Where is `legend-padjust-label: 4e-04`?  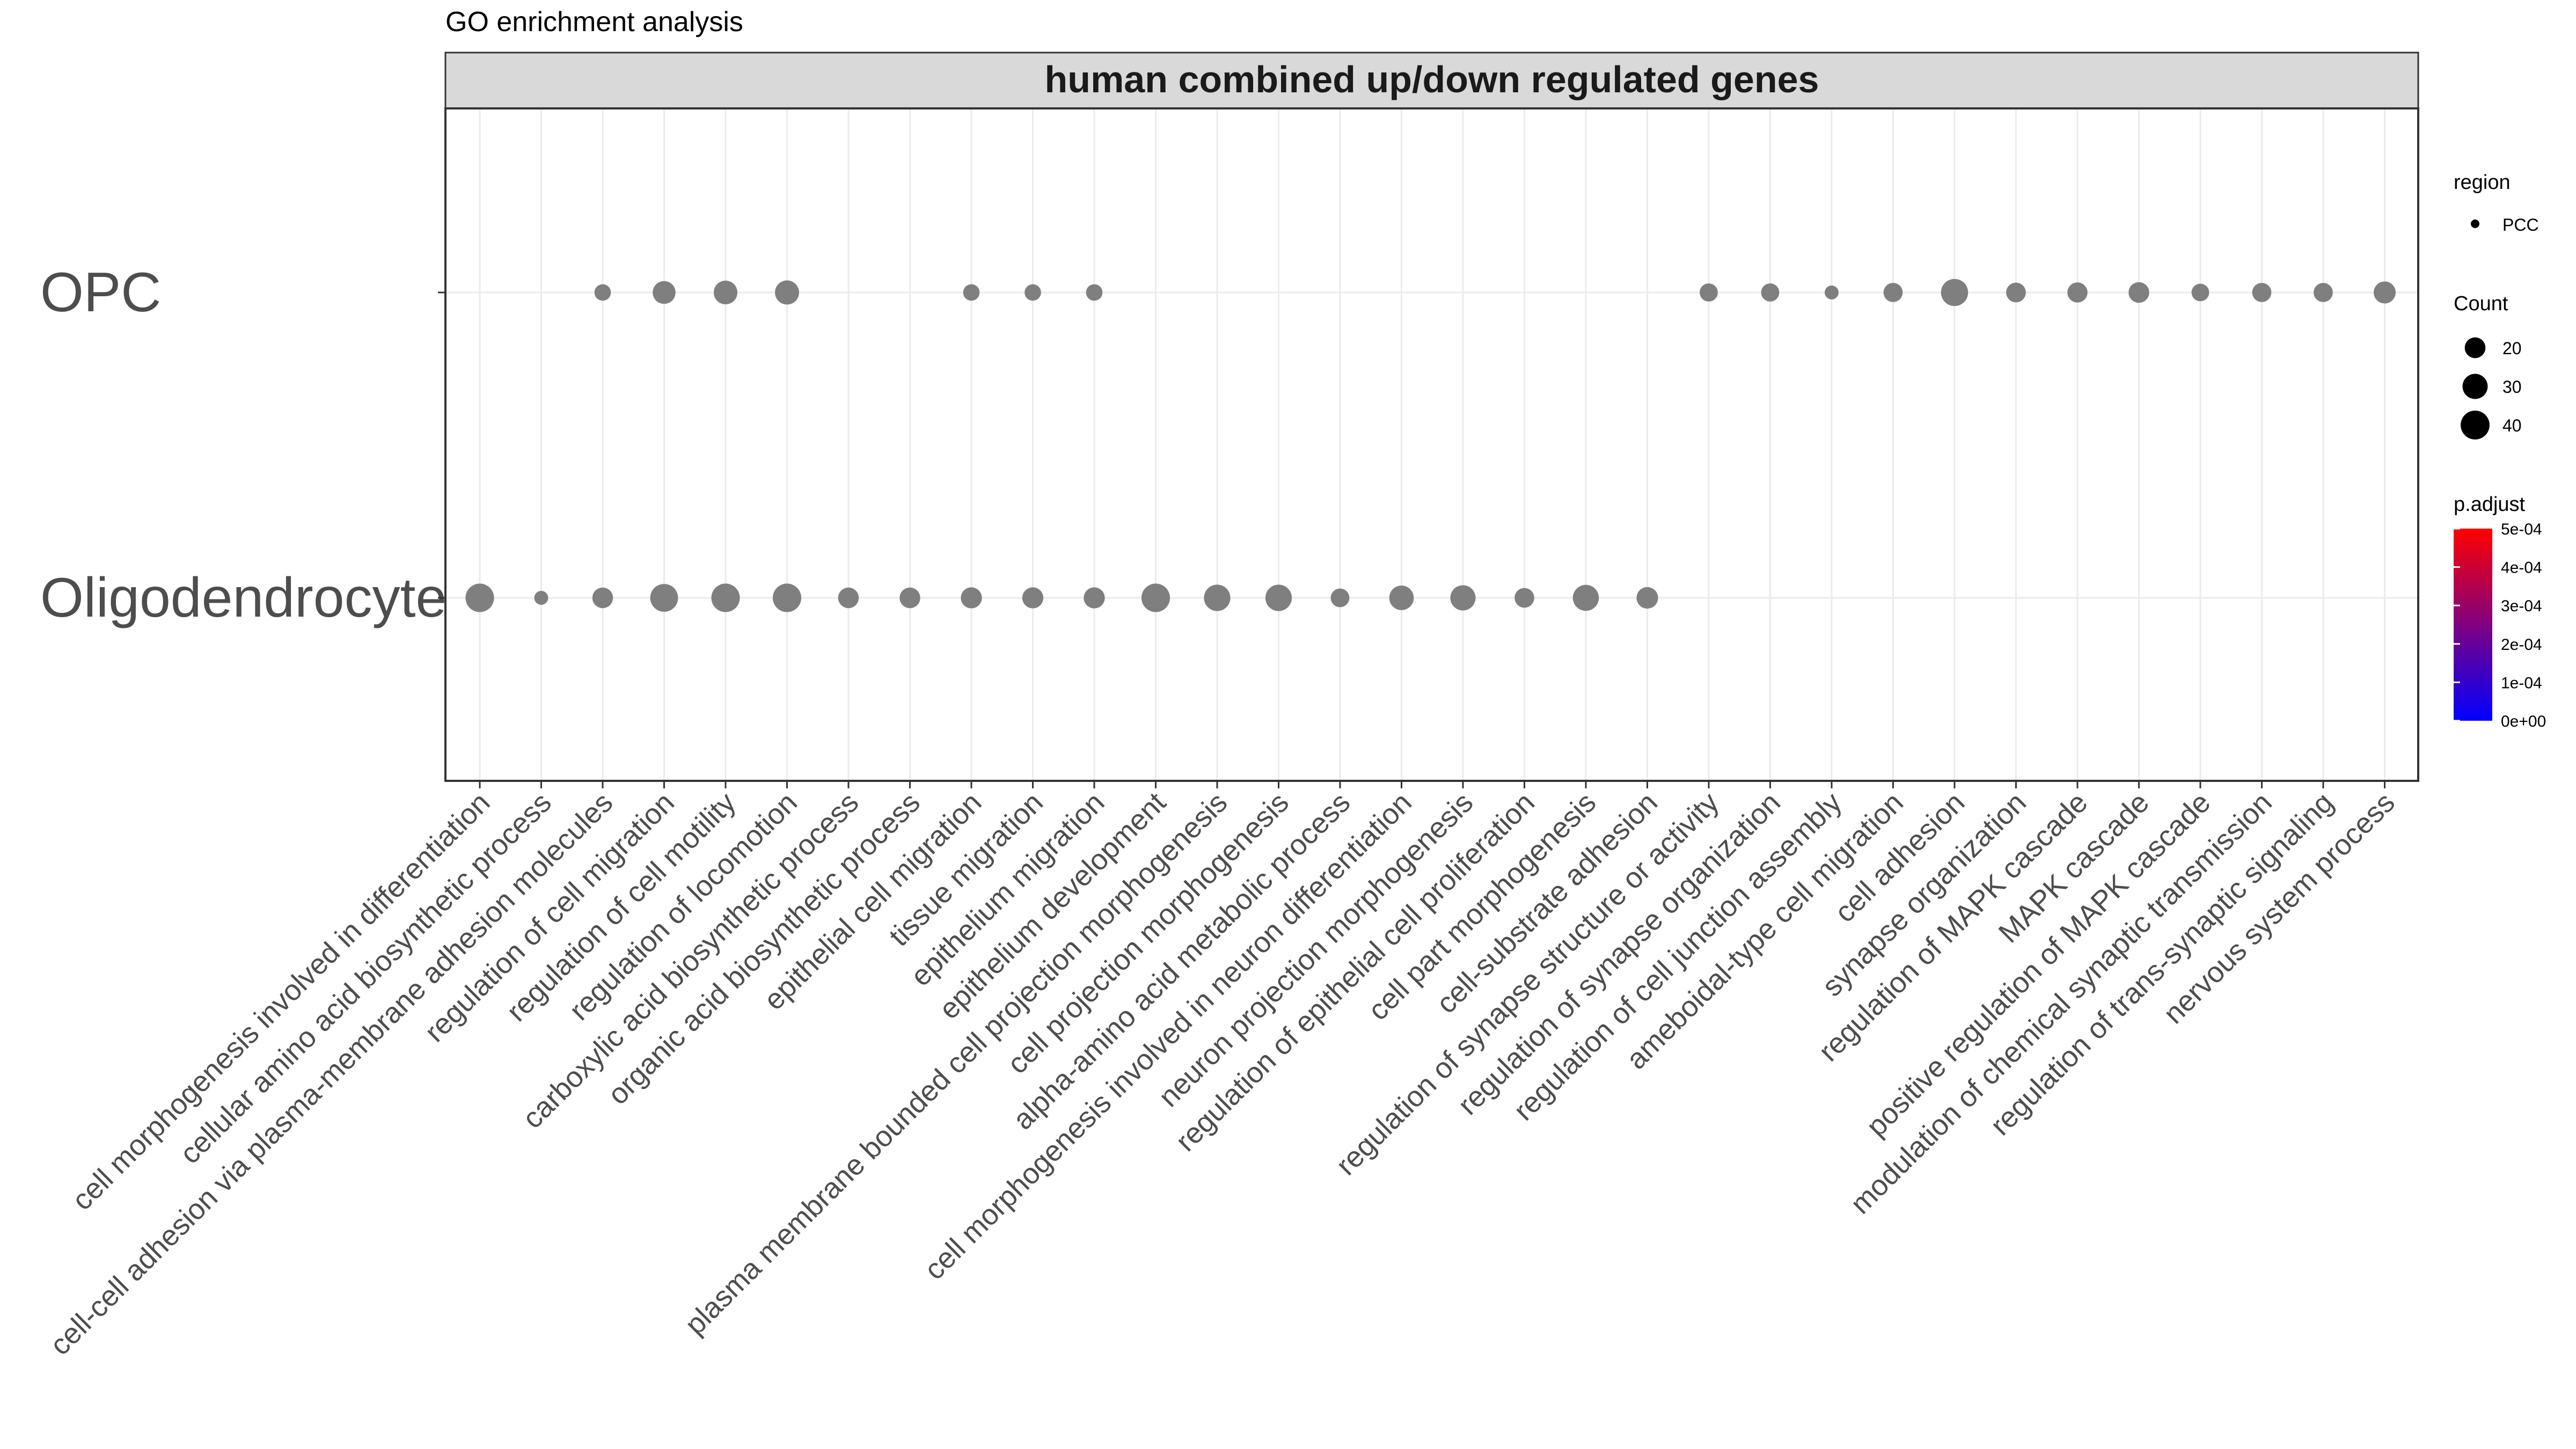
legend-padjust-label: 4e-04 is located at coordinates (2521, 568).